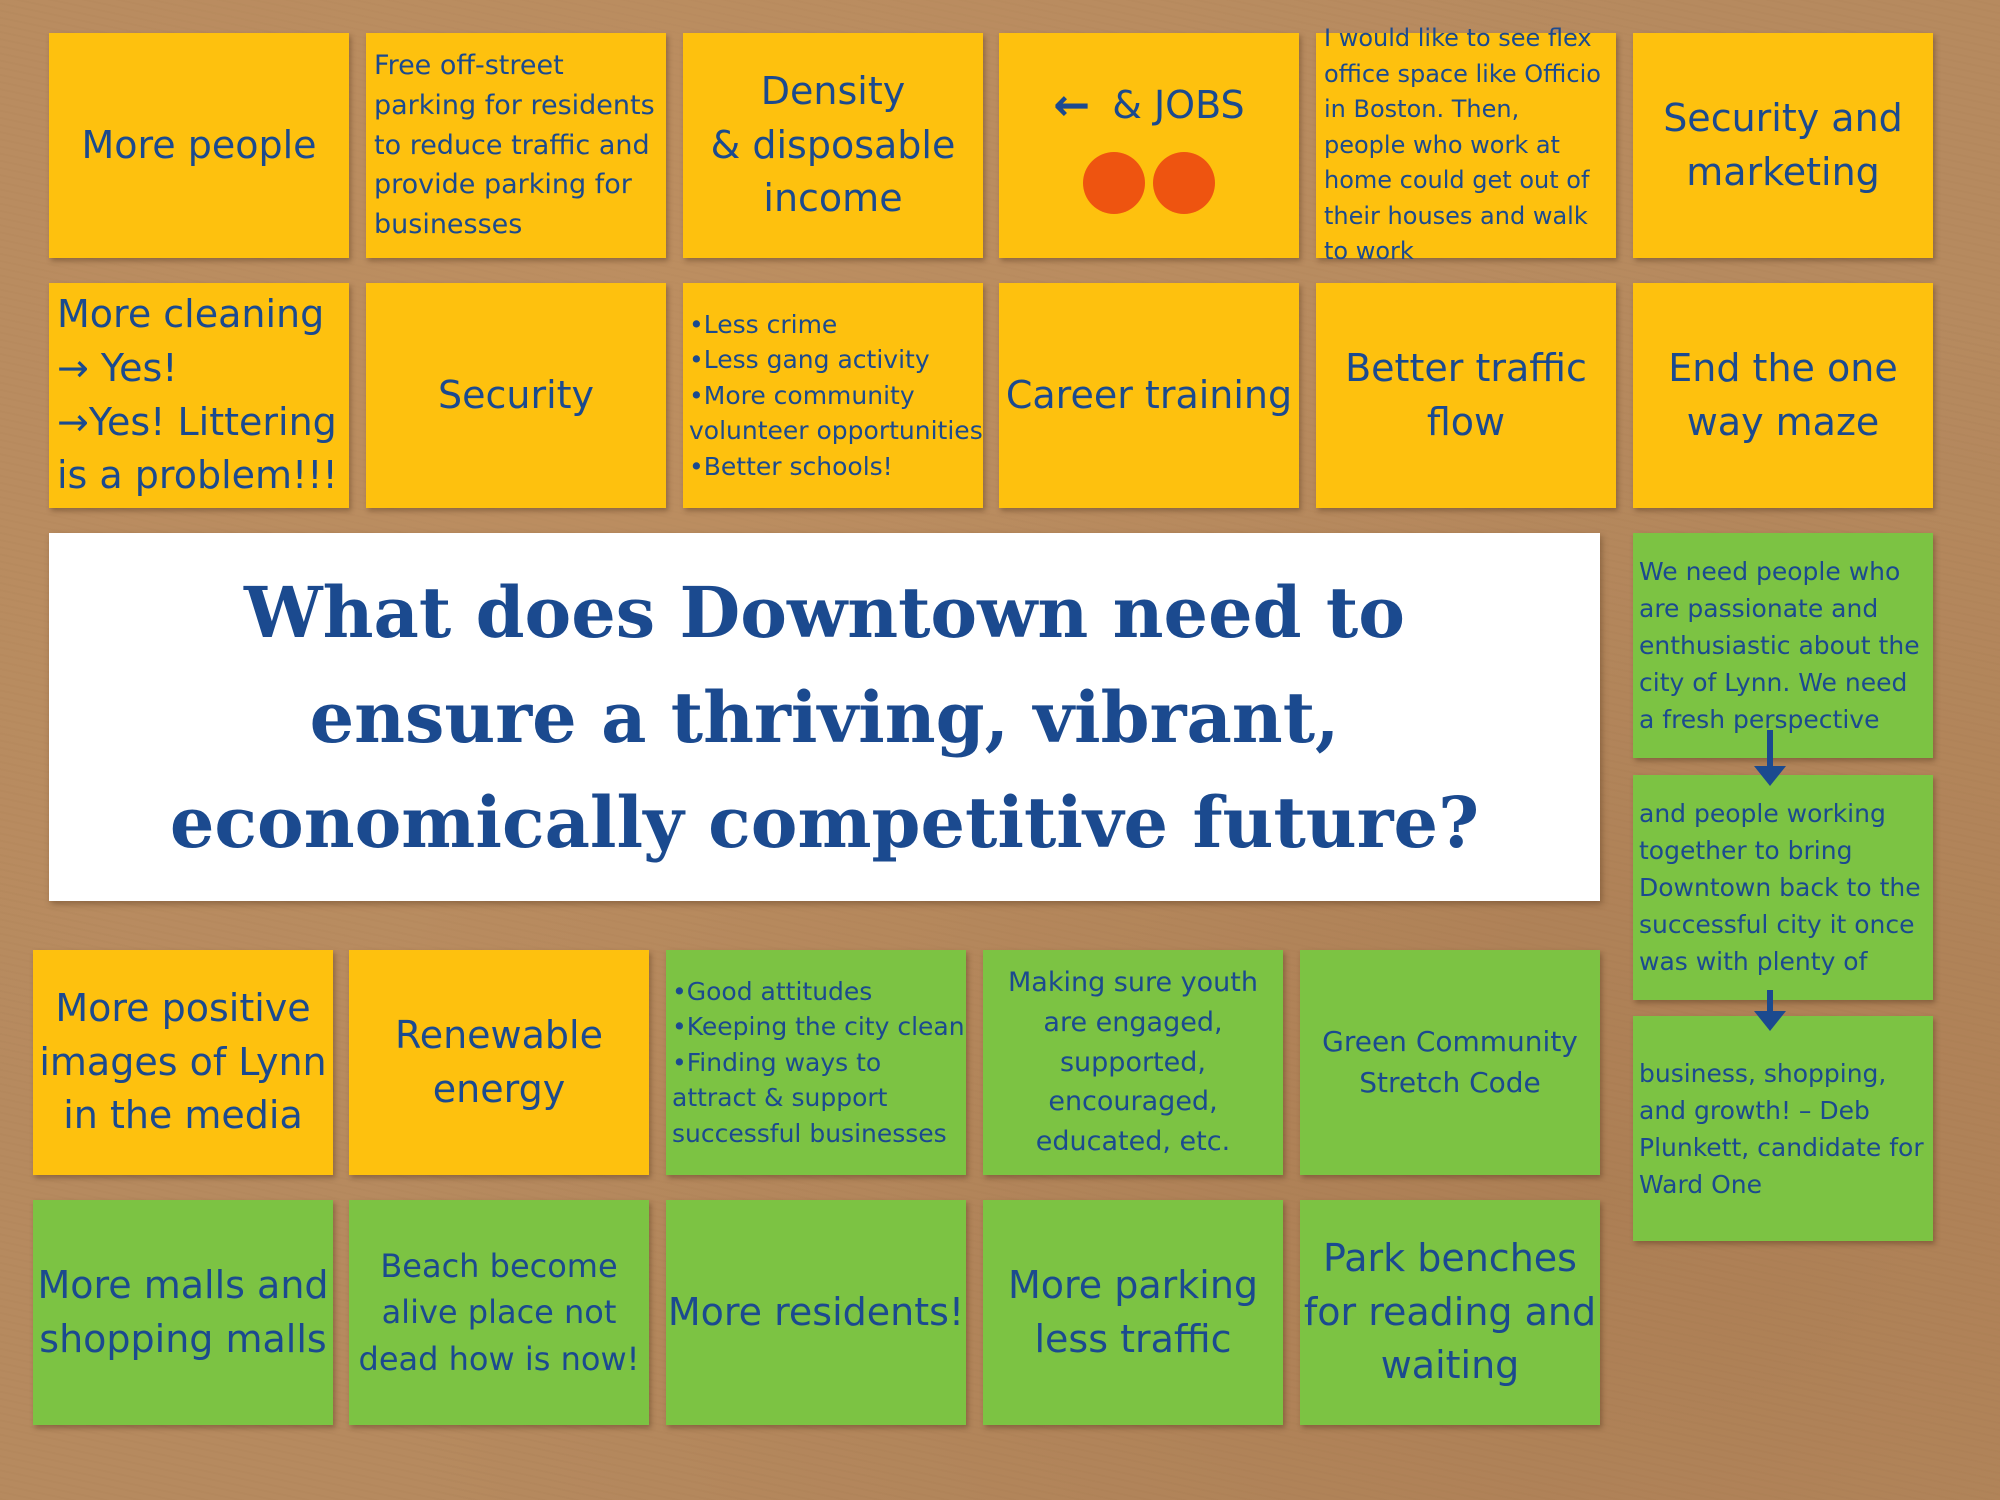  What do you see at coordinates (1450, 1257) in the screenshot?
I see `note-line: Park benches` at bounding box center [1450, 1257].